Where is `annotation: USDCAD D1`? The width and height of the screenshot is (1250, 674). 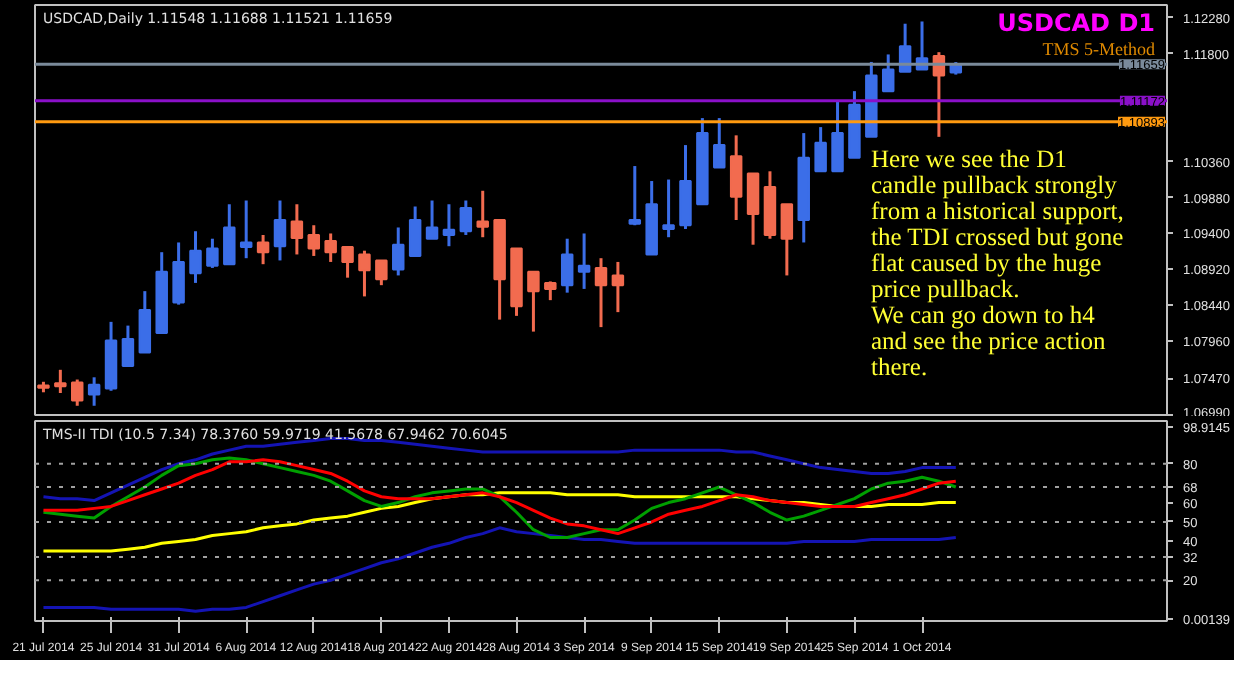
annotation: USDCAD D1 is located at coordinates (1076, 23).